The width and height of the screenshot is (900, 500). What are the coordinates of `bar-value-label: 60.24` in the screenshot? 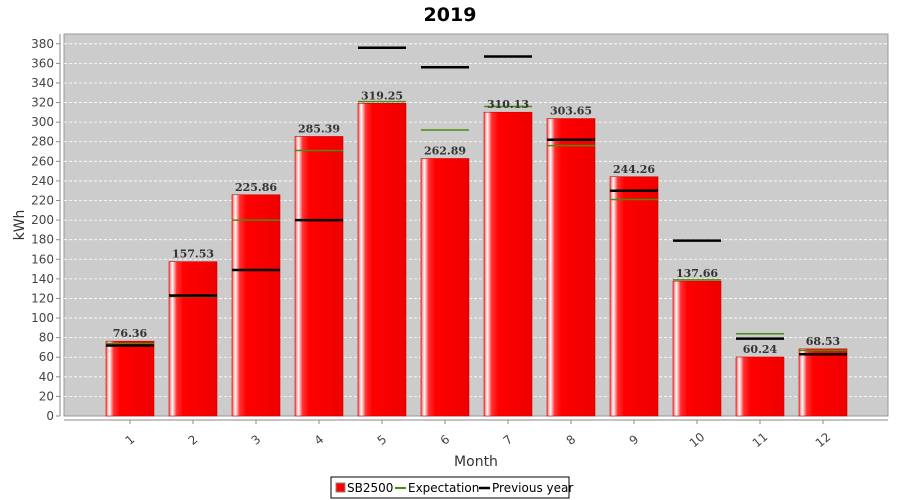 It's located at (760, 349).